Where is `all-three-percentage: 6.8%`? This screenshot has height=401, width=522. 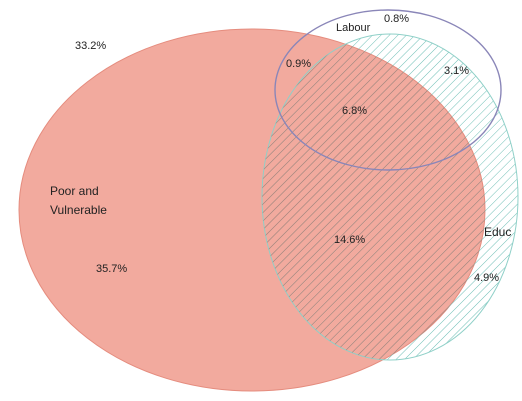 all-three-percentage: 6.8% is located at coordinates (354, 111).